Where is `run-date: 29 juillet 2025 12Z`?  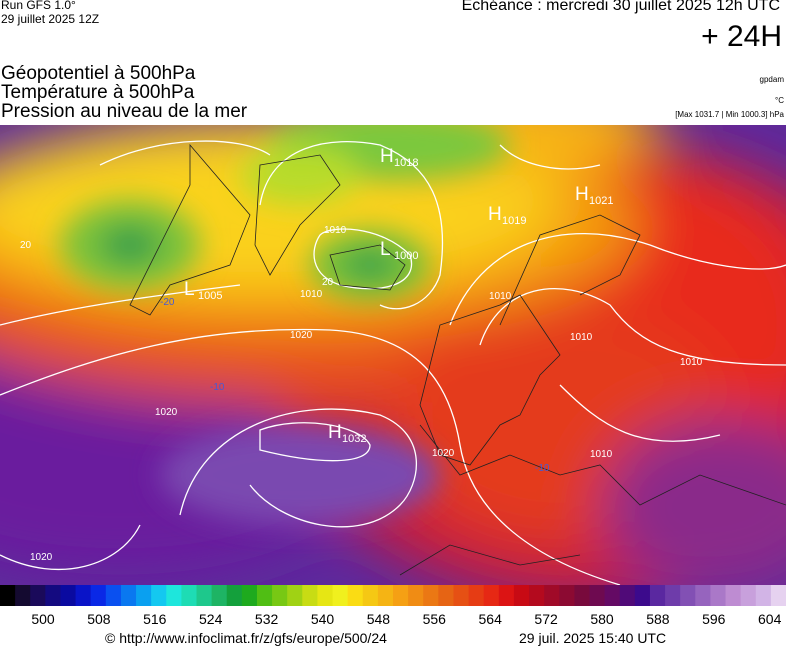 run-date: 29 juillet 2025 12Z is located at coordinates (50, 19).